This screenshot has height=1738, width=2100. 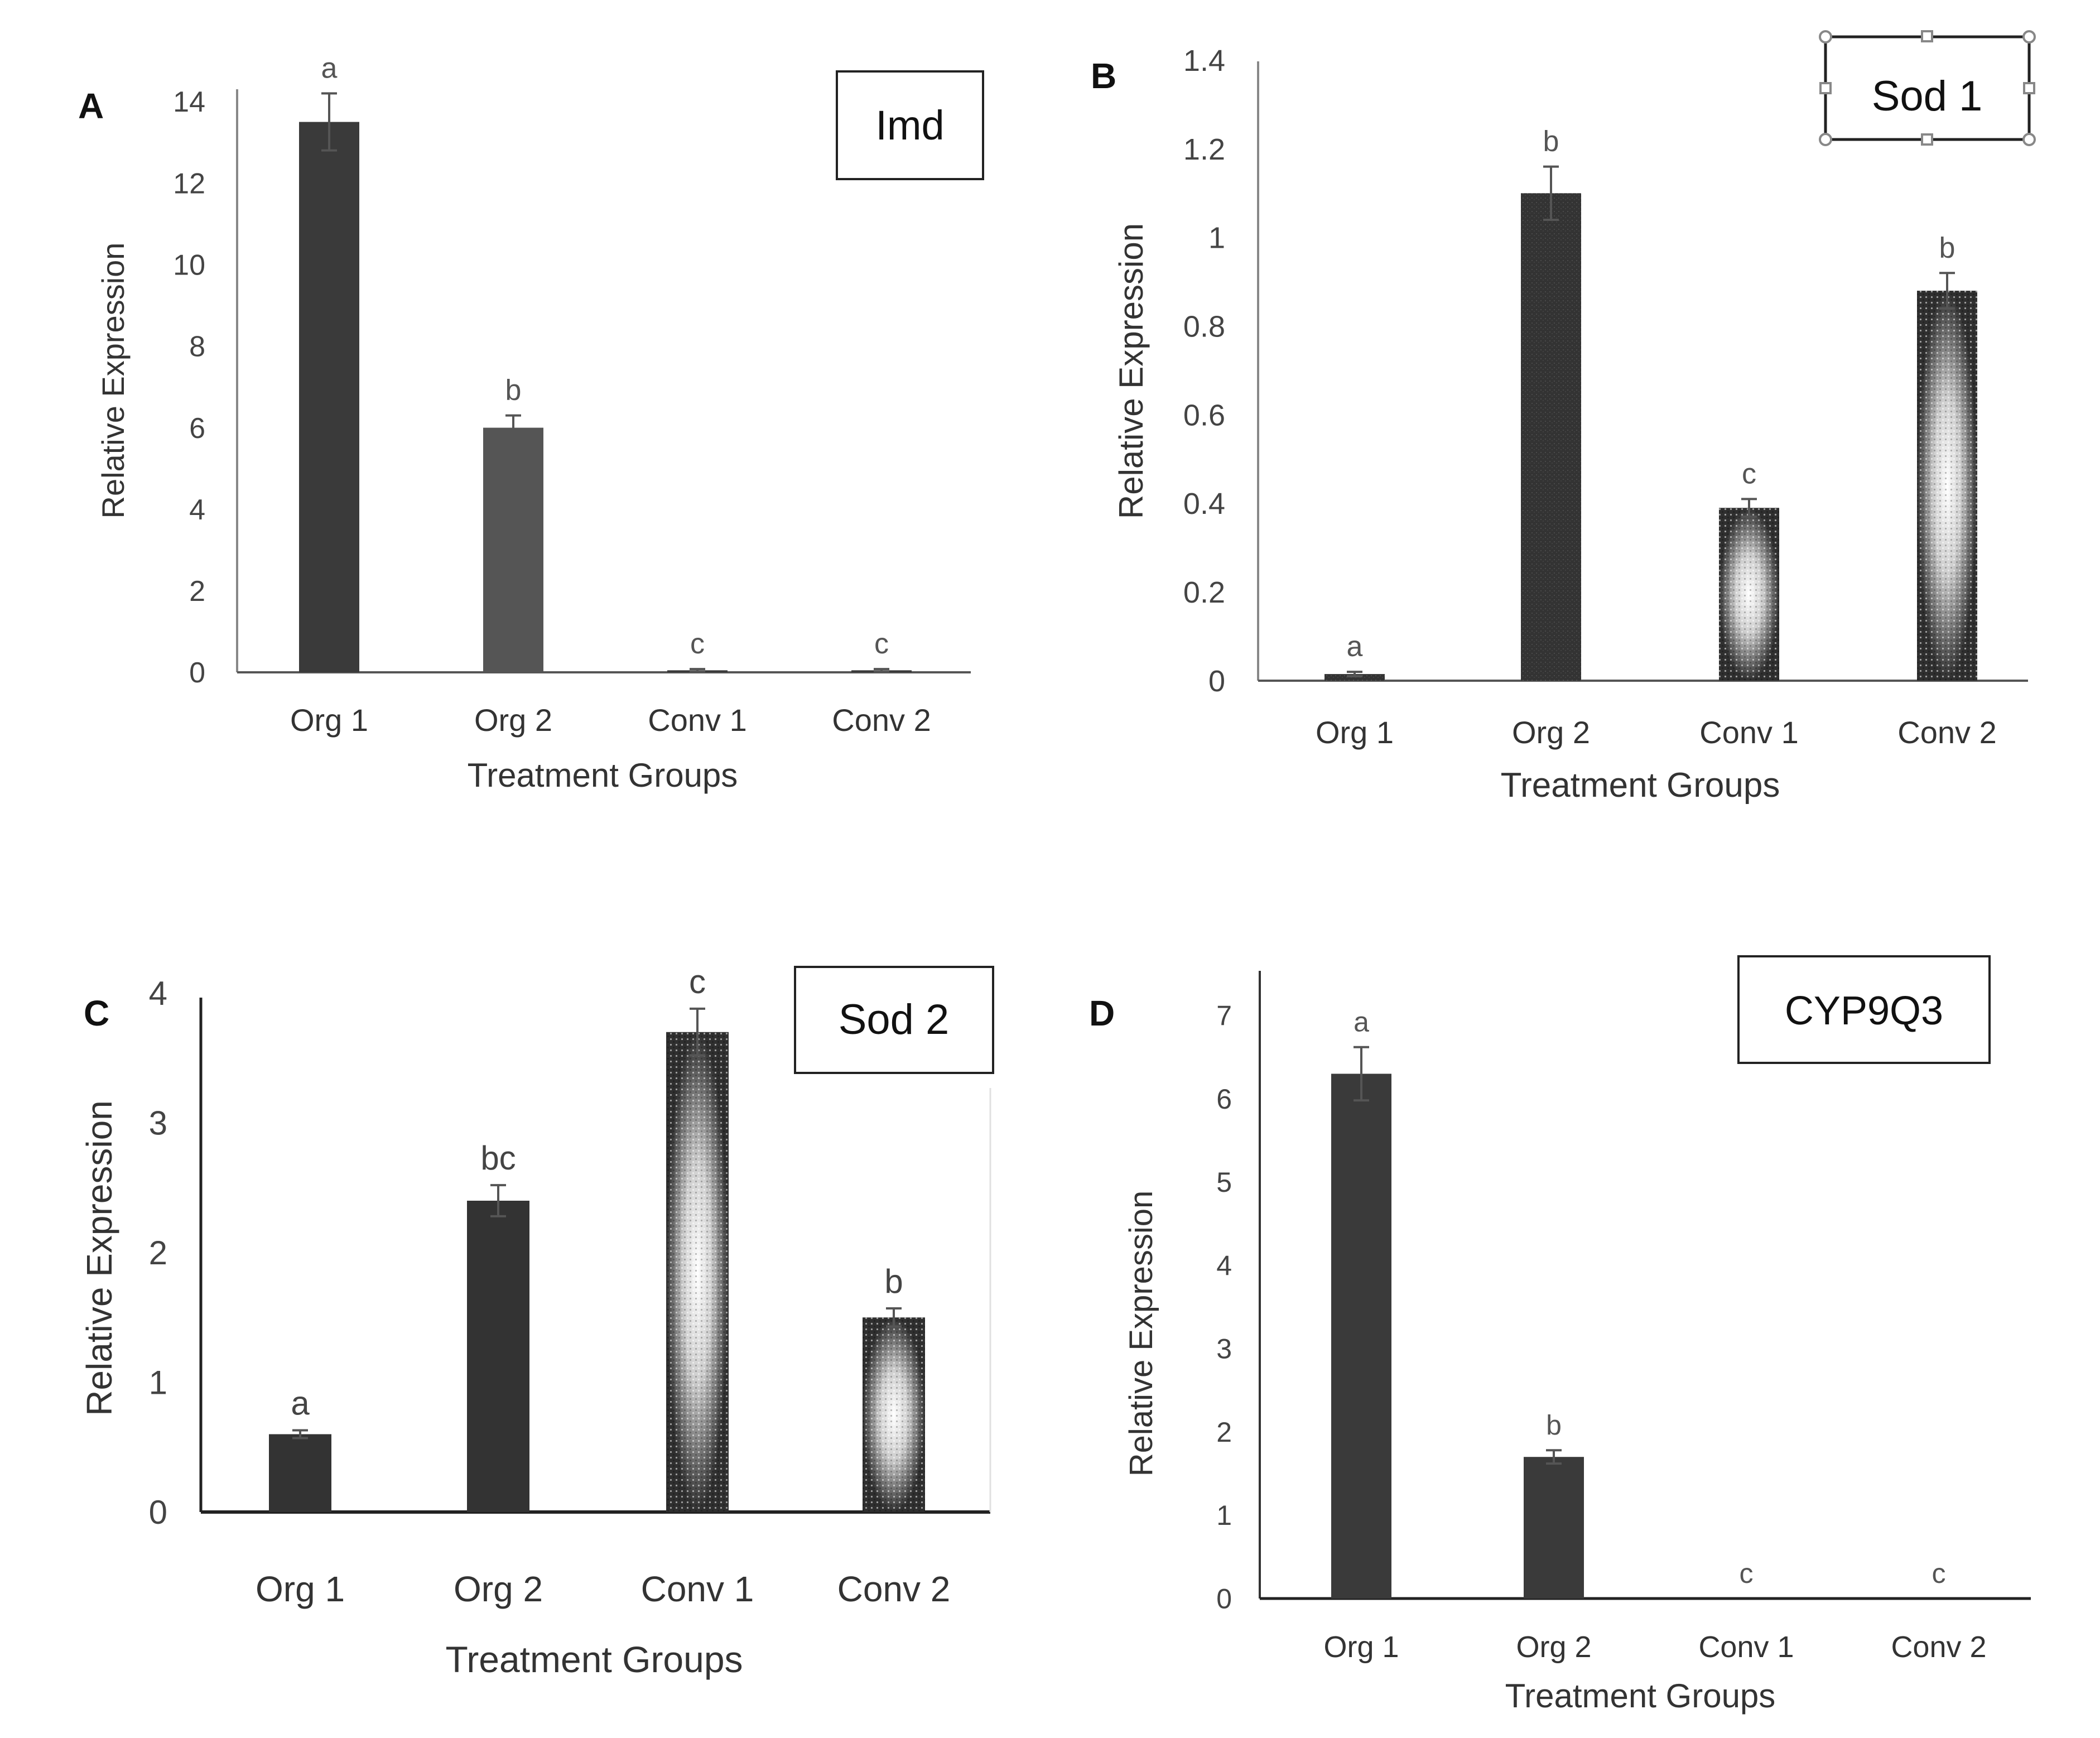 I want to click on y-tick-label: 5, so click(x=1224, y=1182).